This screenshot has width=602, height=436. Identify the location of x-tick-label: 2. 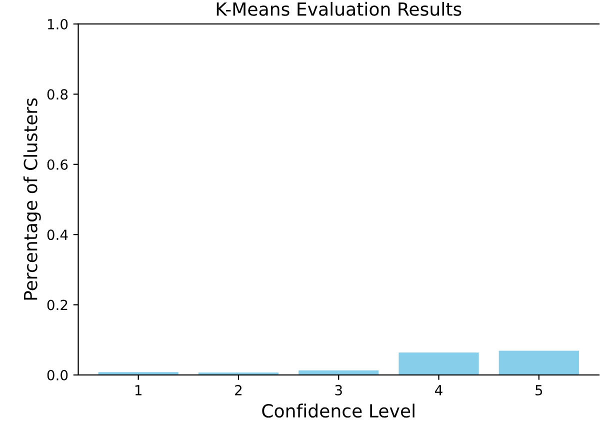
(238, 390).